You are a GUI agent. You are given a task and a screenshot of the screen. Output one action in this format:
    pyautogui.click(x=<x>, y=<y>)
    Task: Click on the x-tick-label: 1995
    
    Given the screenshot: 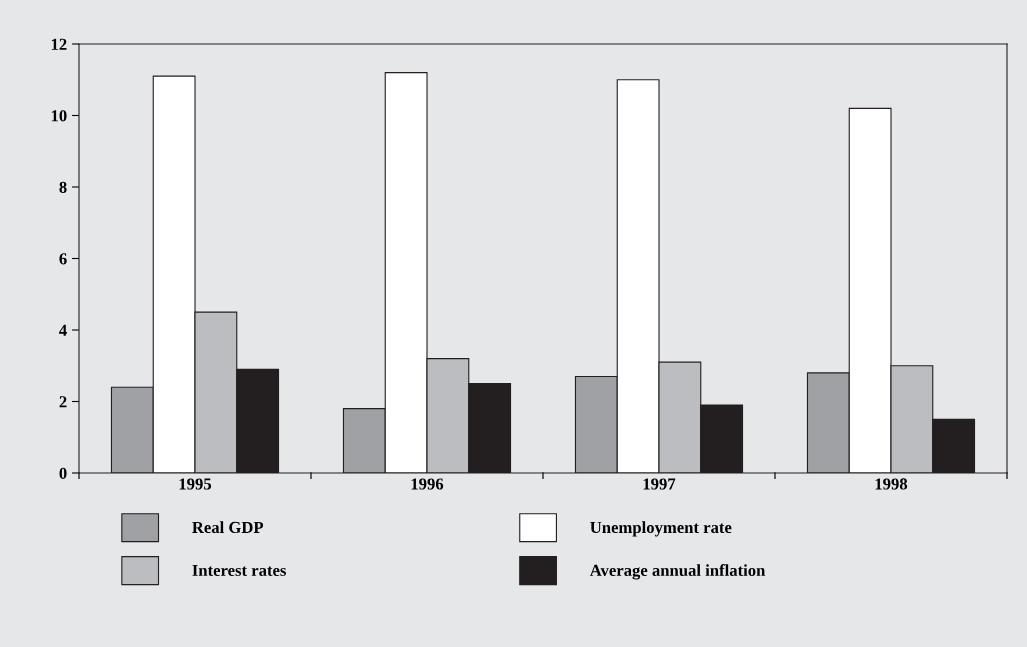 What is the action you would take?
    pyautogui.click(x=195, y=484)
    